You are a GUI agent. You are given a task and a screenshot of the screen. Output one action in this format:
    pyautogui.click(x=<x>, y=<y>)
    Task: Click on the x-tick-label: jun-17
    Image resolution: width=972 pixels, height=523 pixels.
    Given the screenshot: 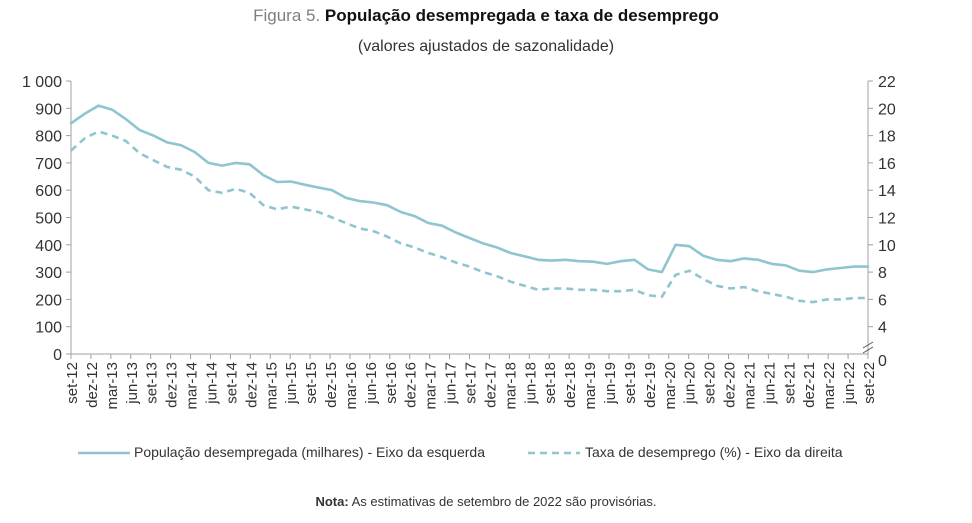 What is the action you would take?
    pyautogui.click(x=451, y=383)
    